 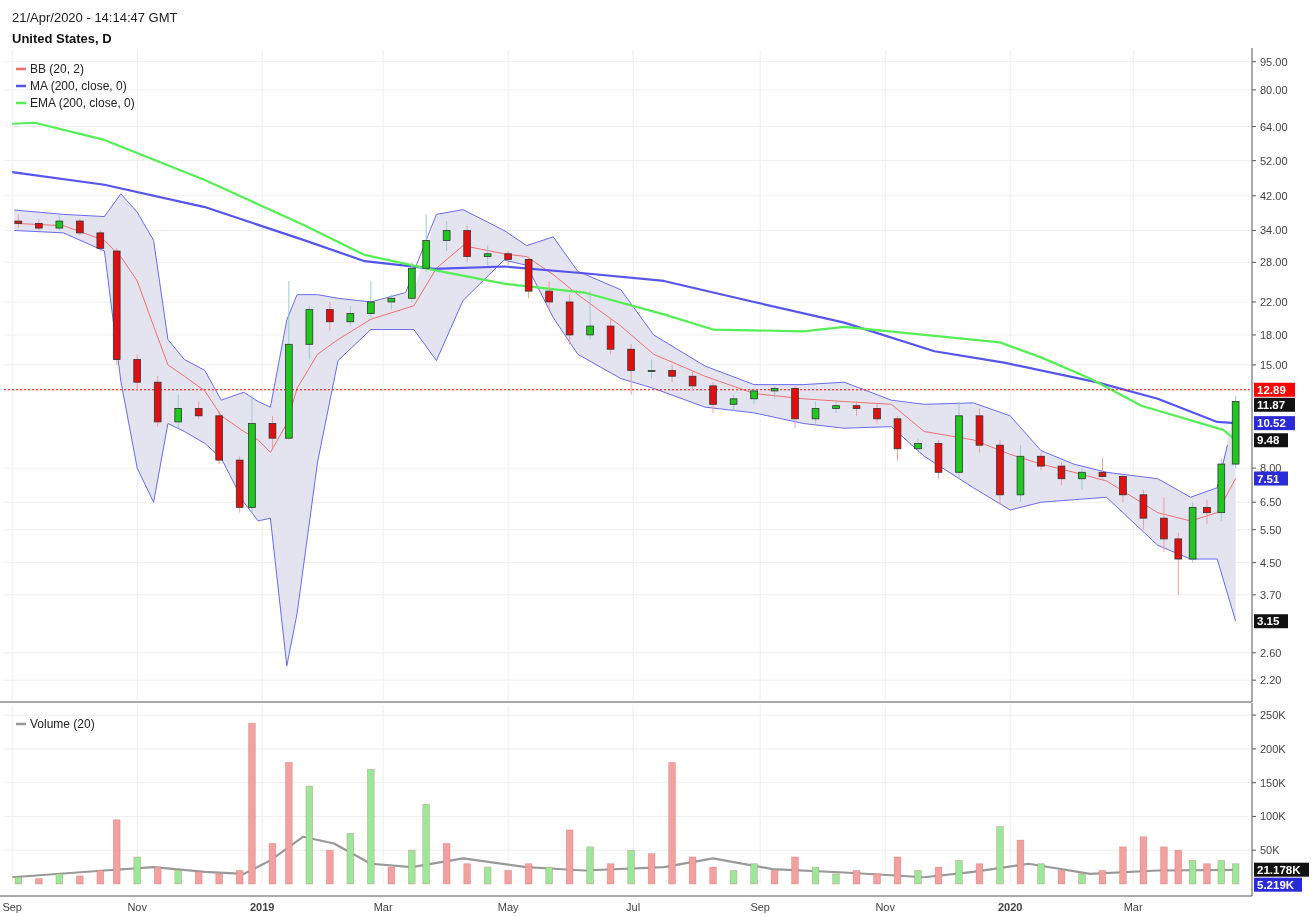 What do you see at coordinates (1270, 850) in the screenshot?
I see `y-tick-label: 50K` at bounding box center [1270, 850].